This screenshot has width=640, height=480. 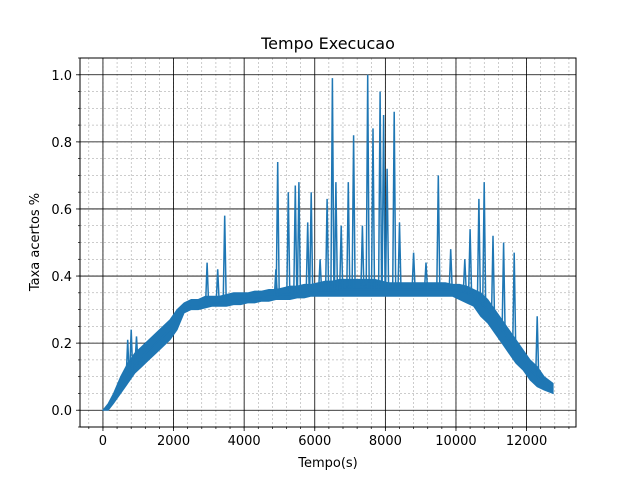 I want to click on y-tick-label: 0.2, so click(x=61, y=344).